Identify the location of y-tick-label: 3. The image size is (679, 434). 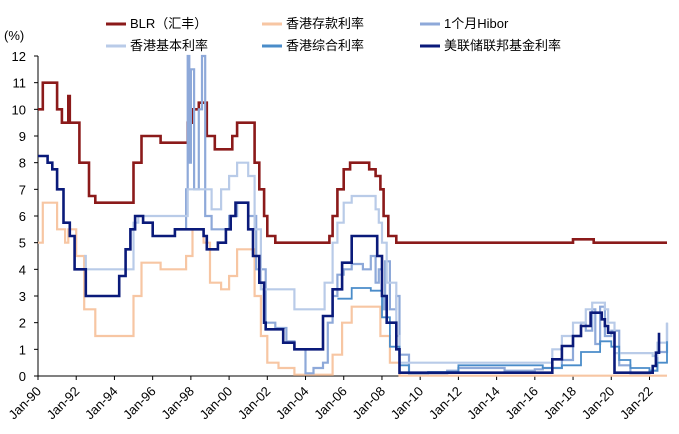
(22, 296).